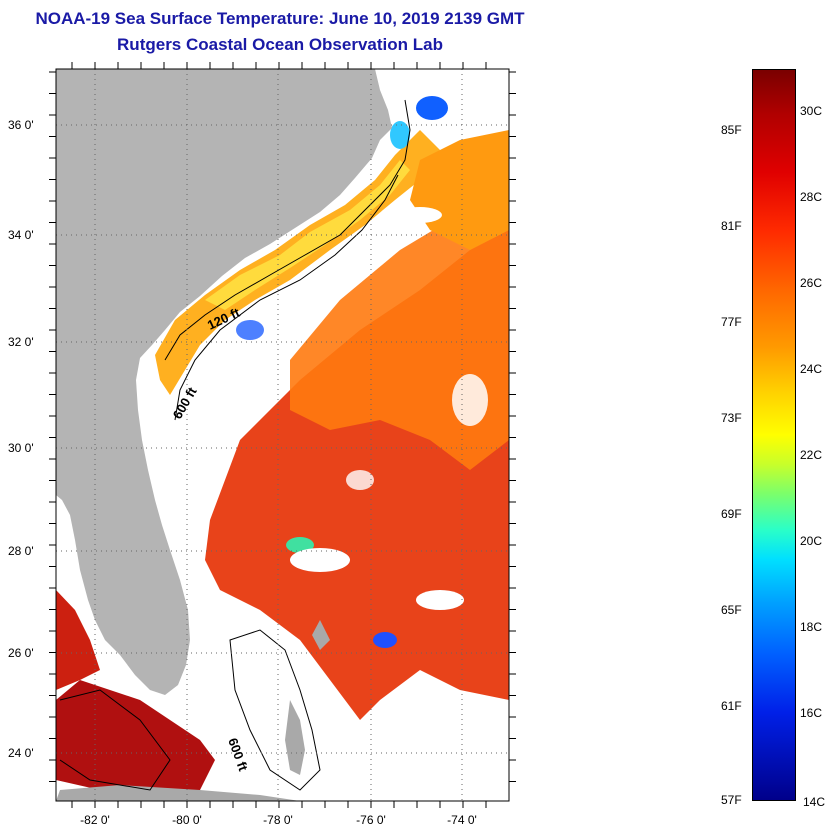 The image size is (833, 832). What do you see at coordinates (95, 820) in the screenshot?
I see `lon-tick-label: -82 0'` at bounding box center [95, 820].